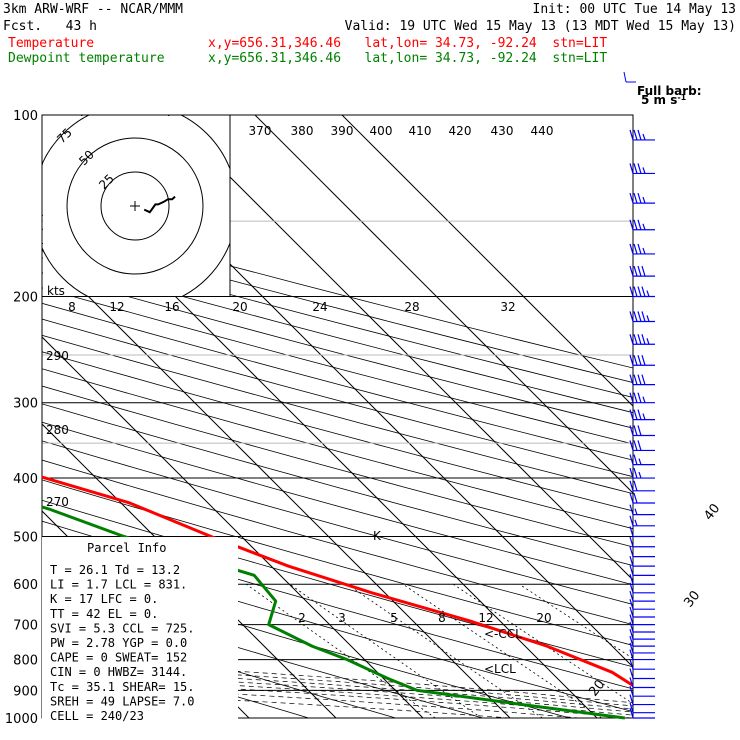  Describe the element at coordinates (51, 43) in the screenshot. I see `temperature-legend: Temperature` at that location.